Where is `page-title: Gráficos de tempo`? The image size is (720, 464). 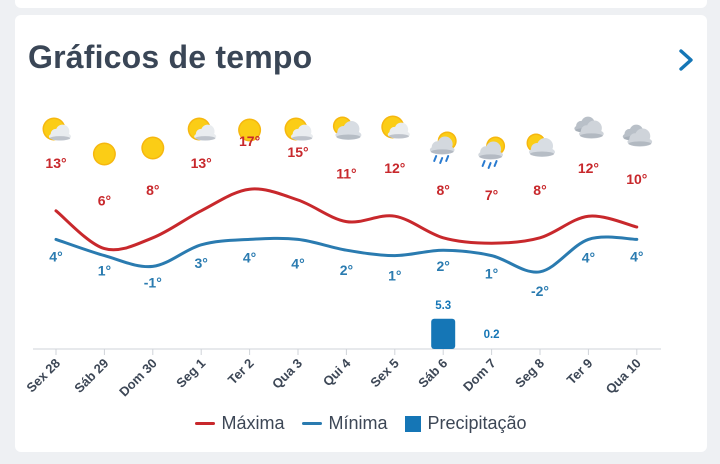 page-title: Gráficos de tempo is located at coordinates (170, 57).